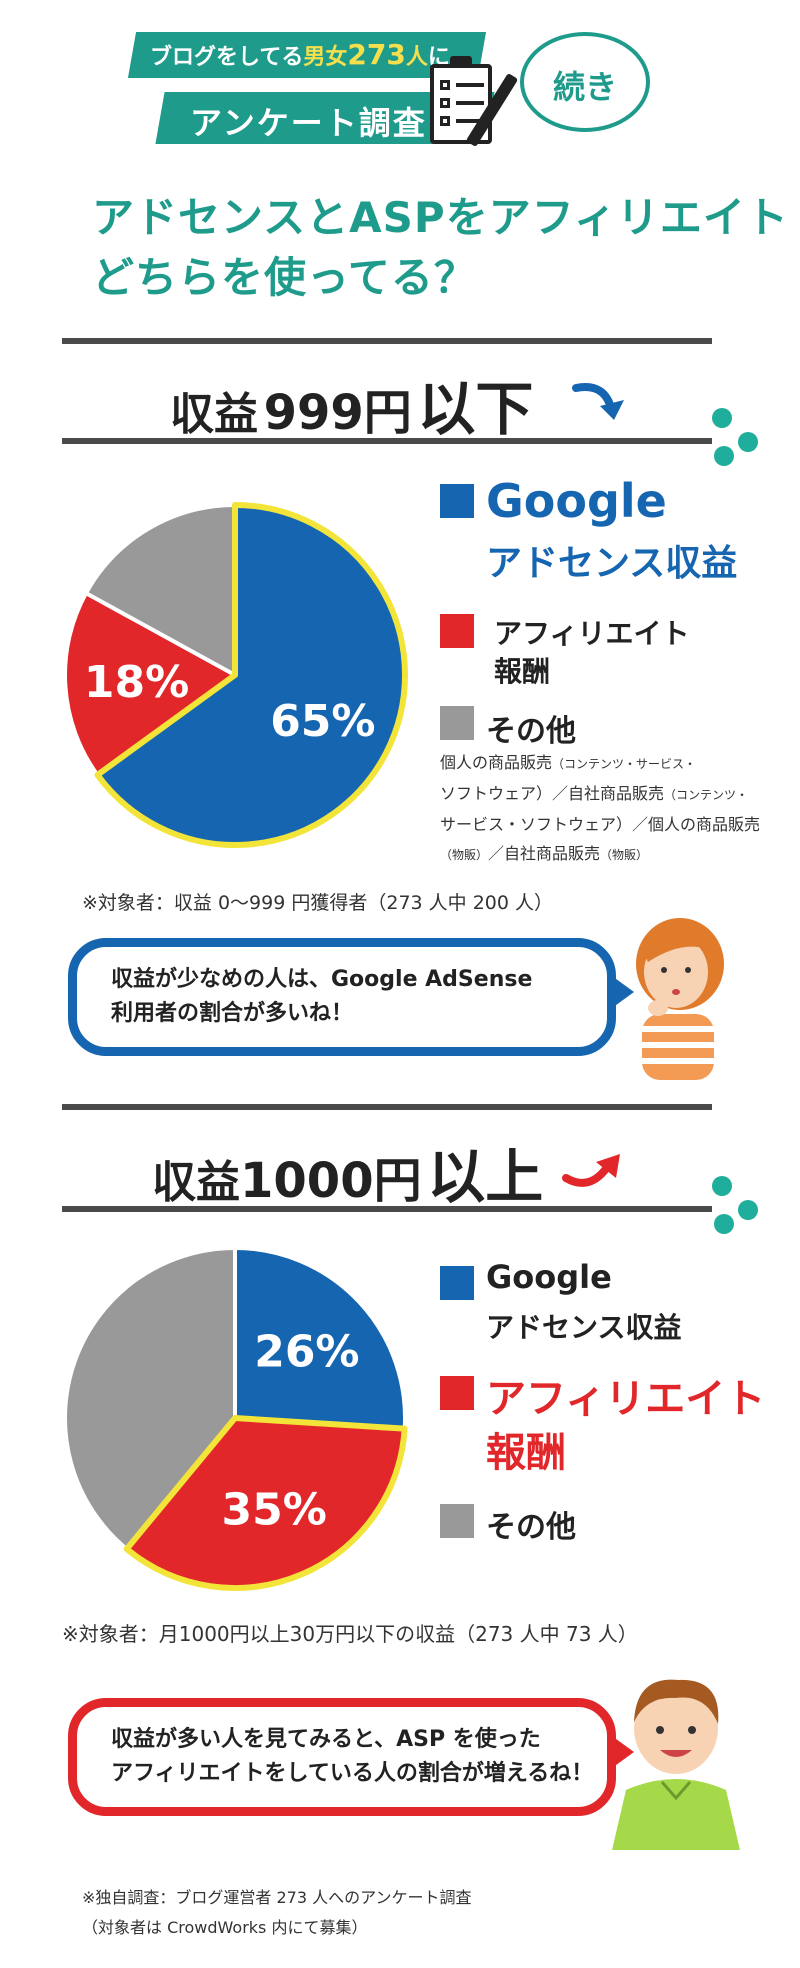 Image resolution: width=800 pixels, height=1968 pixels. What do you see at coordinates (225, 1927) in the screenshot?
I see `footer-line-2: （対象者は CrowdWorks 内にて募集）` at bounding box center [225, 1927].